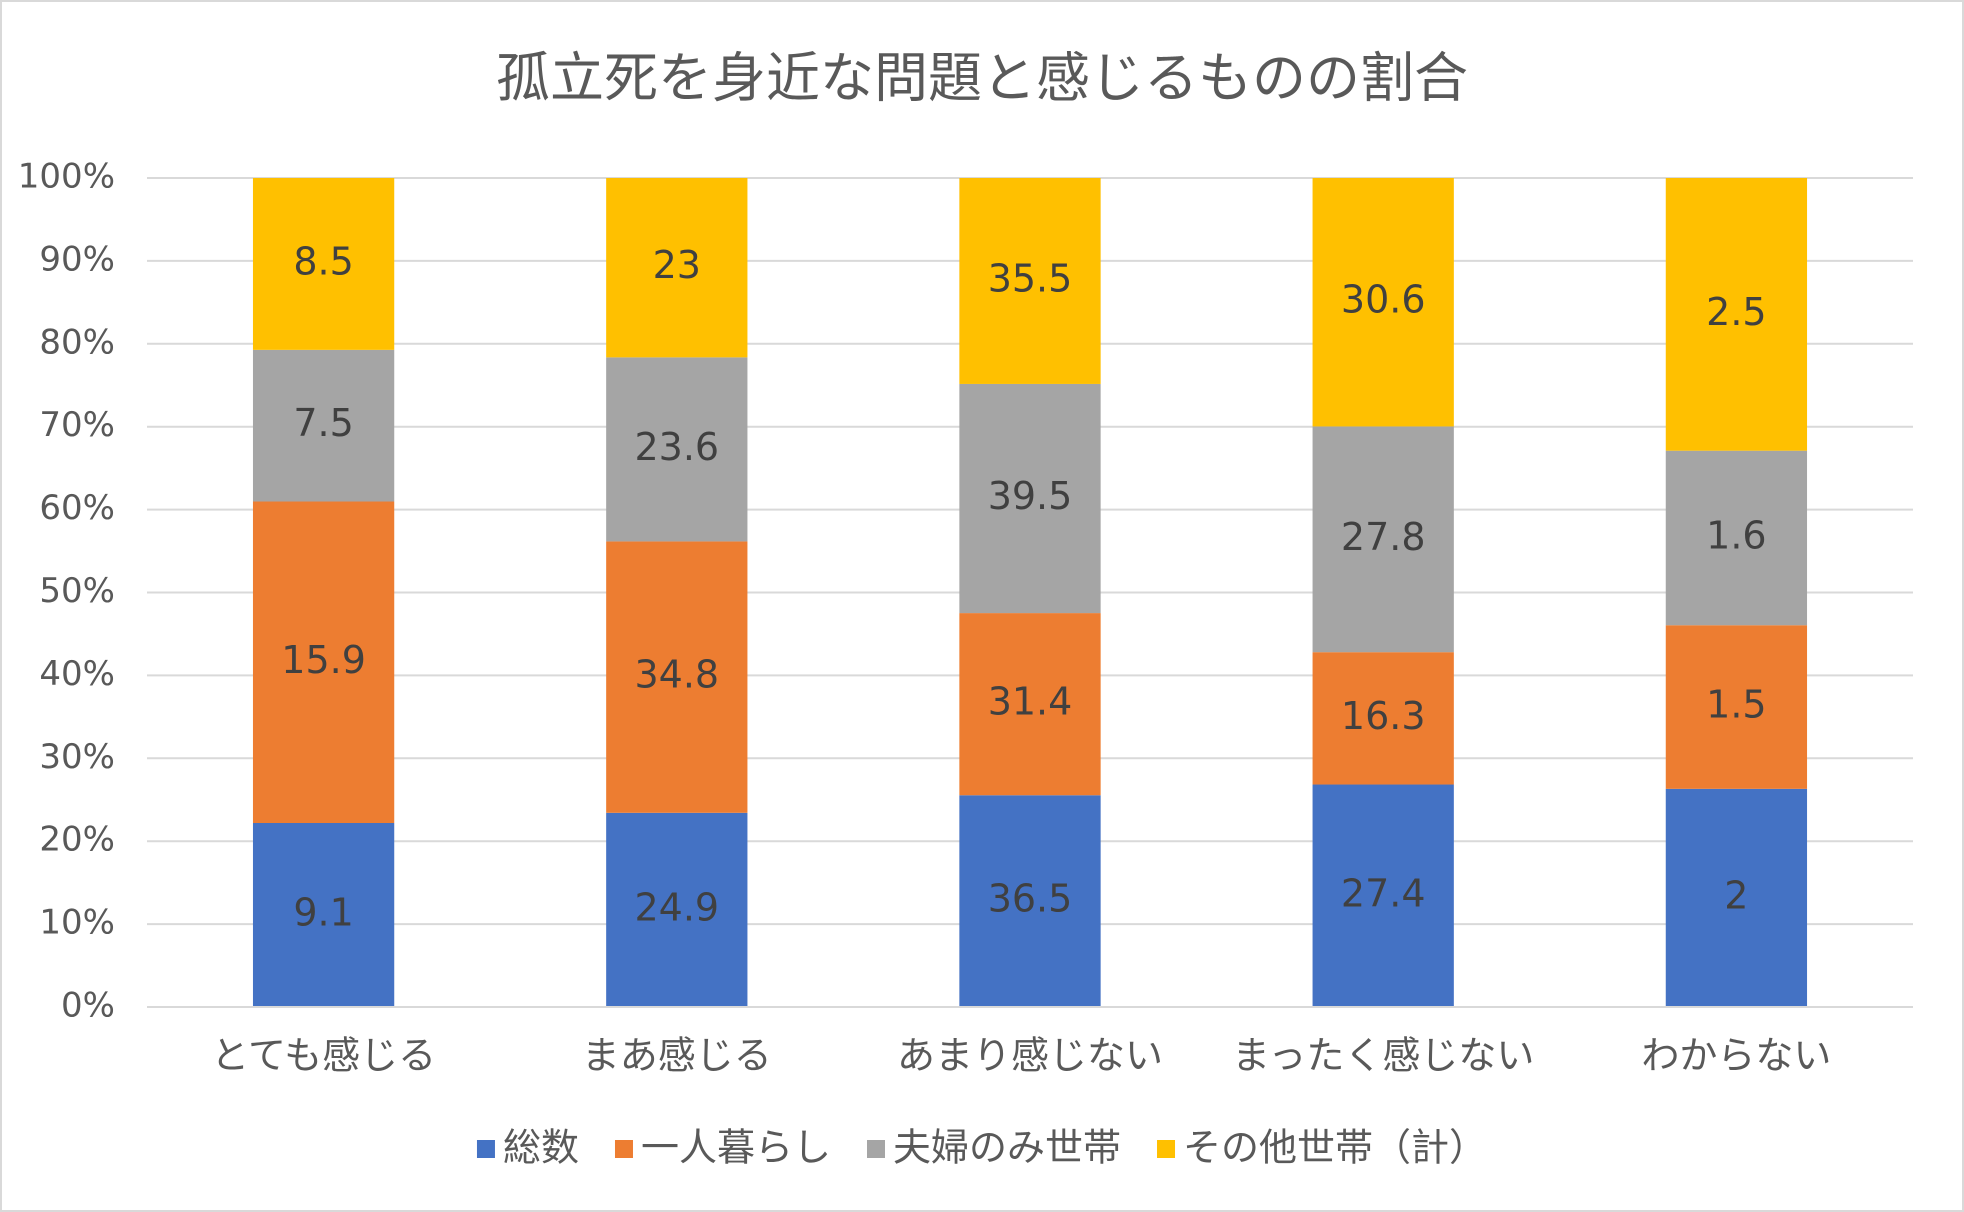 The image size is (1964, 1212). What do you see at coordinates (736, 1148) in the screenshot?
I see `legend-label: 一人暮らし` at bounding box center [736, 1148].